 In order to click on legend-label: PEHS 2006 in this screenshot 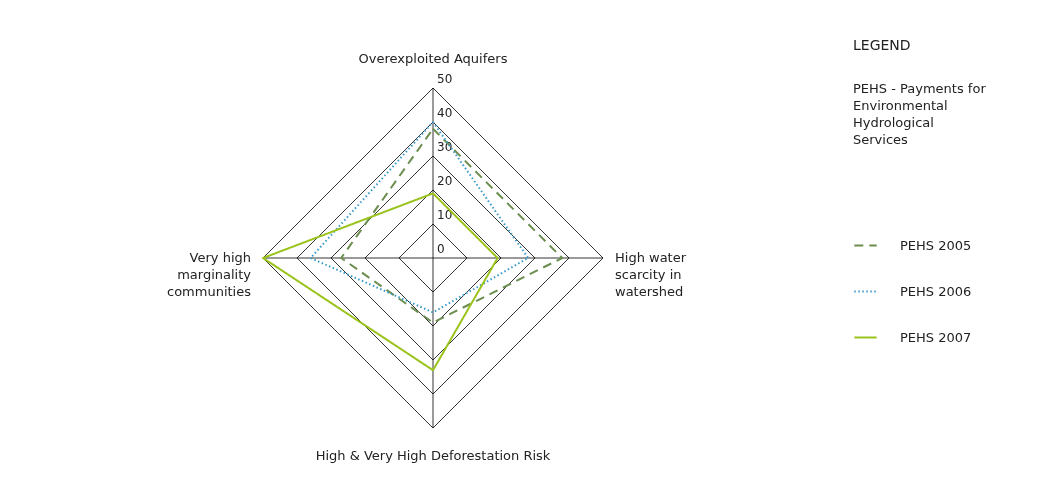, I will do `click(936, 291)`.